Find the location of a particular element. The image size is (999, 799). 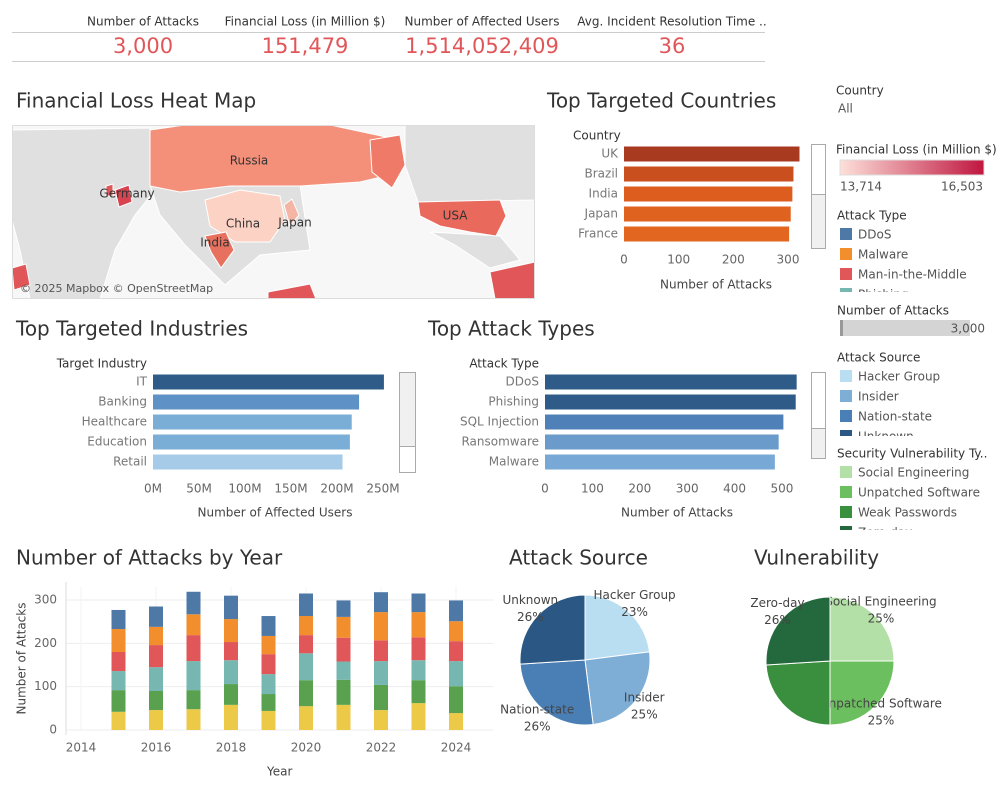

legend-label: Unpatched Software is located at coordinates (919, 493).